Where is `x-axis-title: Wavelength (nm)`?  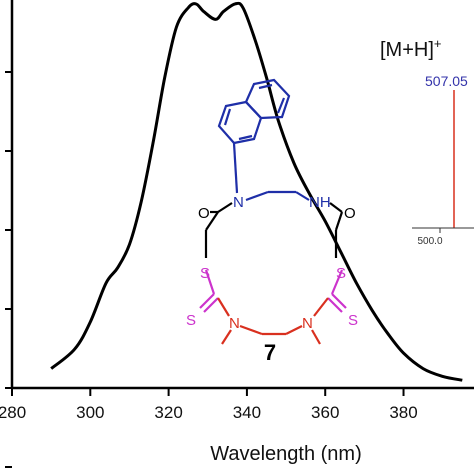
x-axis-title: Wavelength (nm) is located at coordinates (286, 454).